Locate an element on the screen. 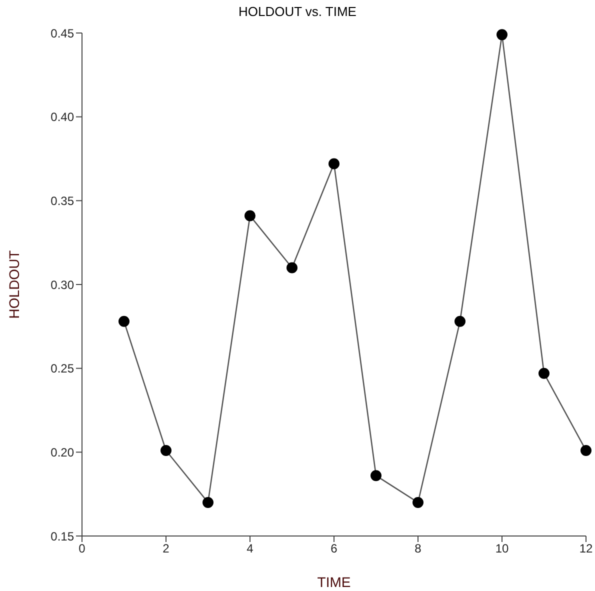 This screenshot has width=595, height=591. y-tick-label: 0.25 is located at coordinates (62, 369).